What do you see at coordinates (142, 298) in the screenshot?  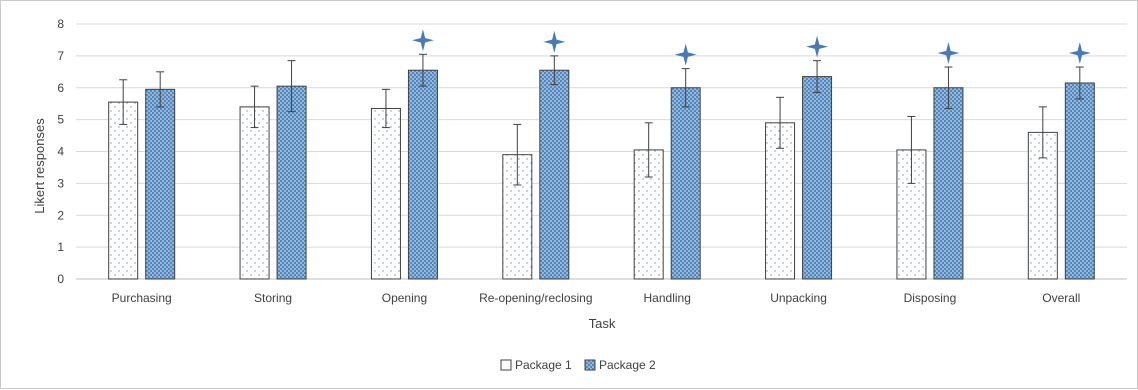 I see `x-tick-label: Purchasing` at bounding box center [142, 298].